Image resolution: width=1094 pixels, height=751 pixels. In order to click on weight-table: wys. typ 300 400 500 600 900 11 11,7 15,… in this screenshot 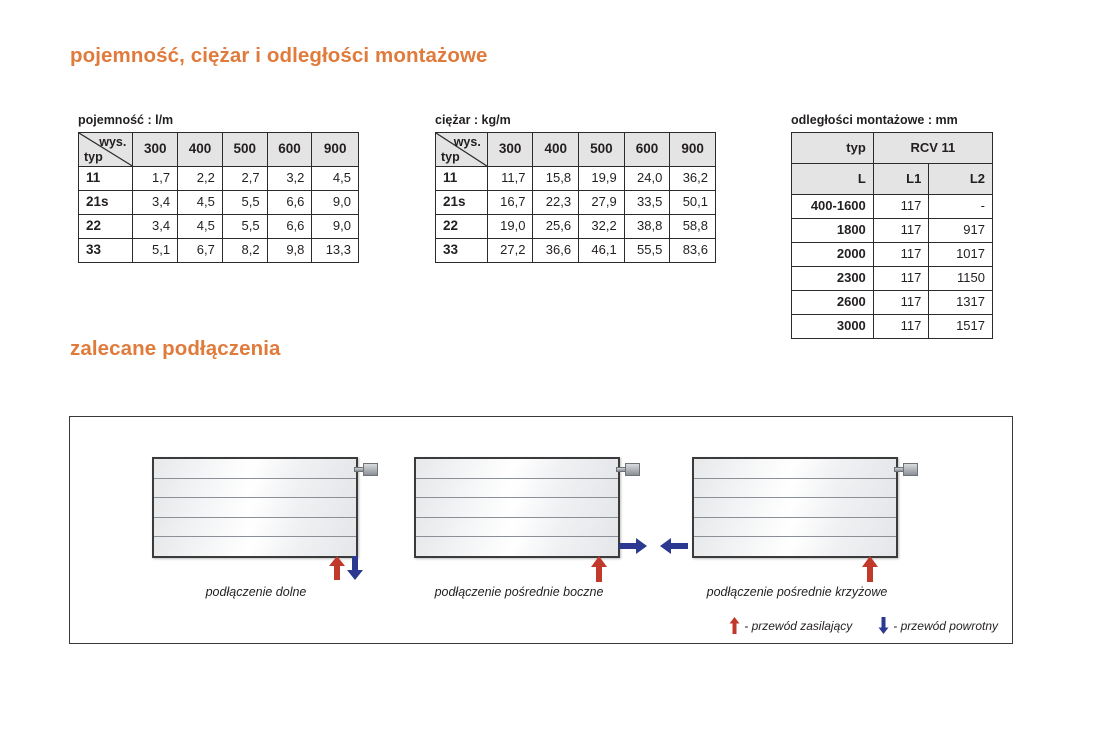, I will do `click(575, 197)`.